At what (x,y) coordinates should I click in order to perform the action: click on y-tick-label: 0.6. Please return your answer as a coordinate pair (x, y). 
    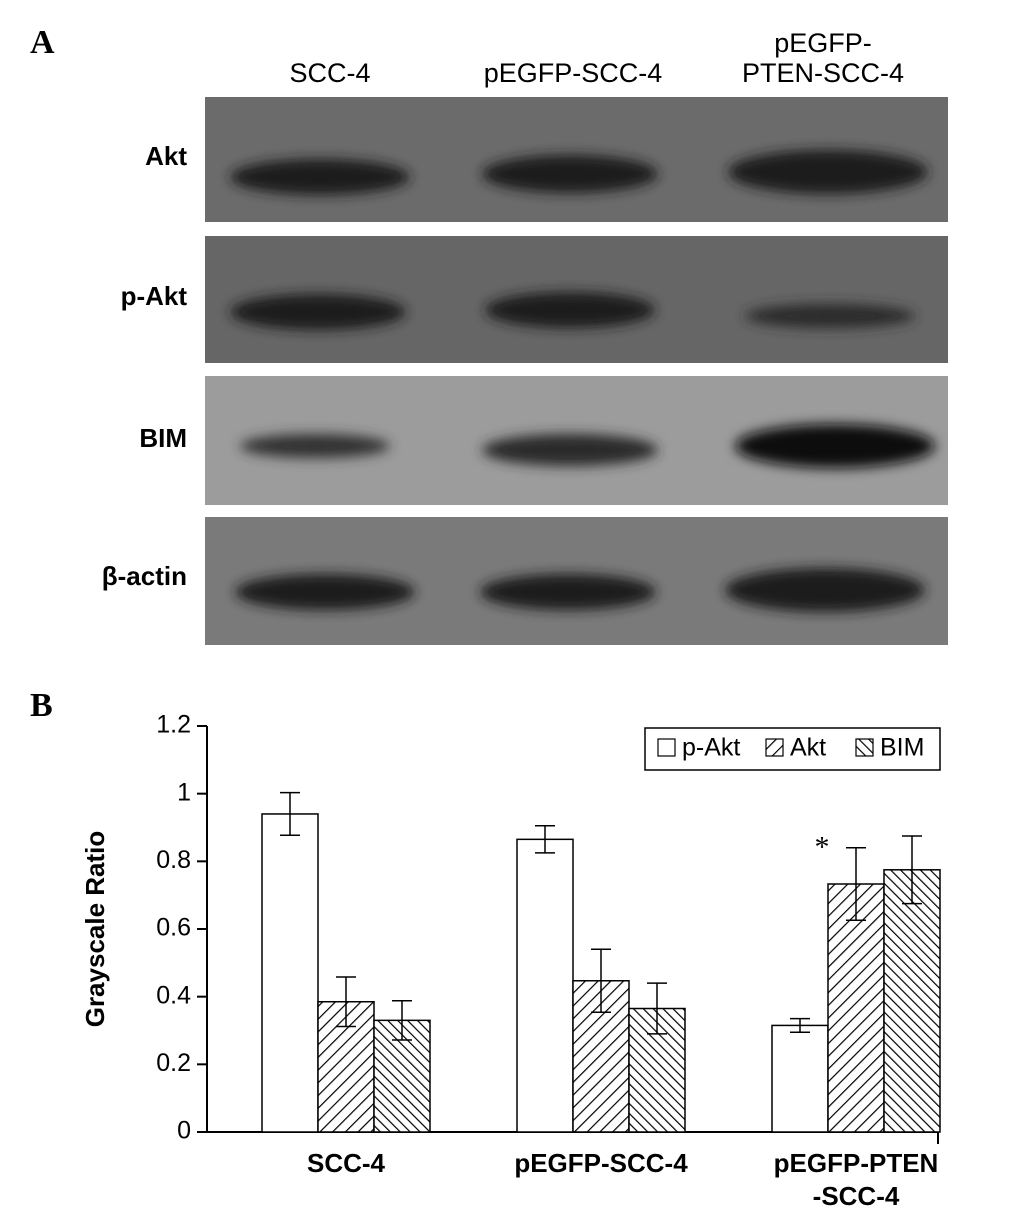
    Looking at the image, I should click on (173, 928).